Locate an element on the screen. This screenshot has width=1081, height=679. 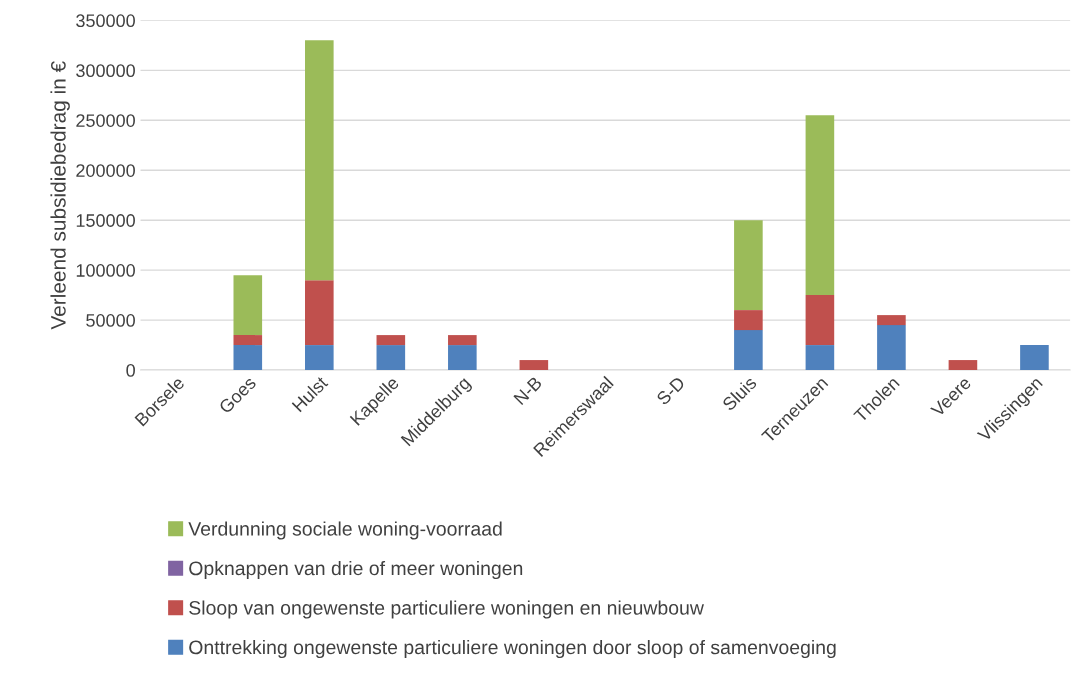
y-tick-label: 300000 is located at coordinates (105, 71).